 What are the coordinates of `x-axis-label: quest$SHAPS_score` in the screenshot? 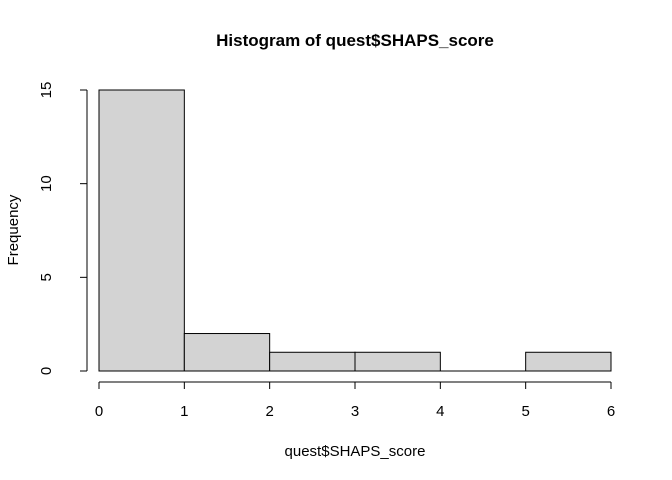 It's located at (355, 451).